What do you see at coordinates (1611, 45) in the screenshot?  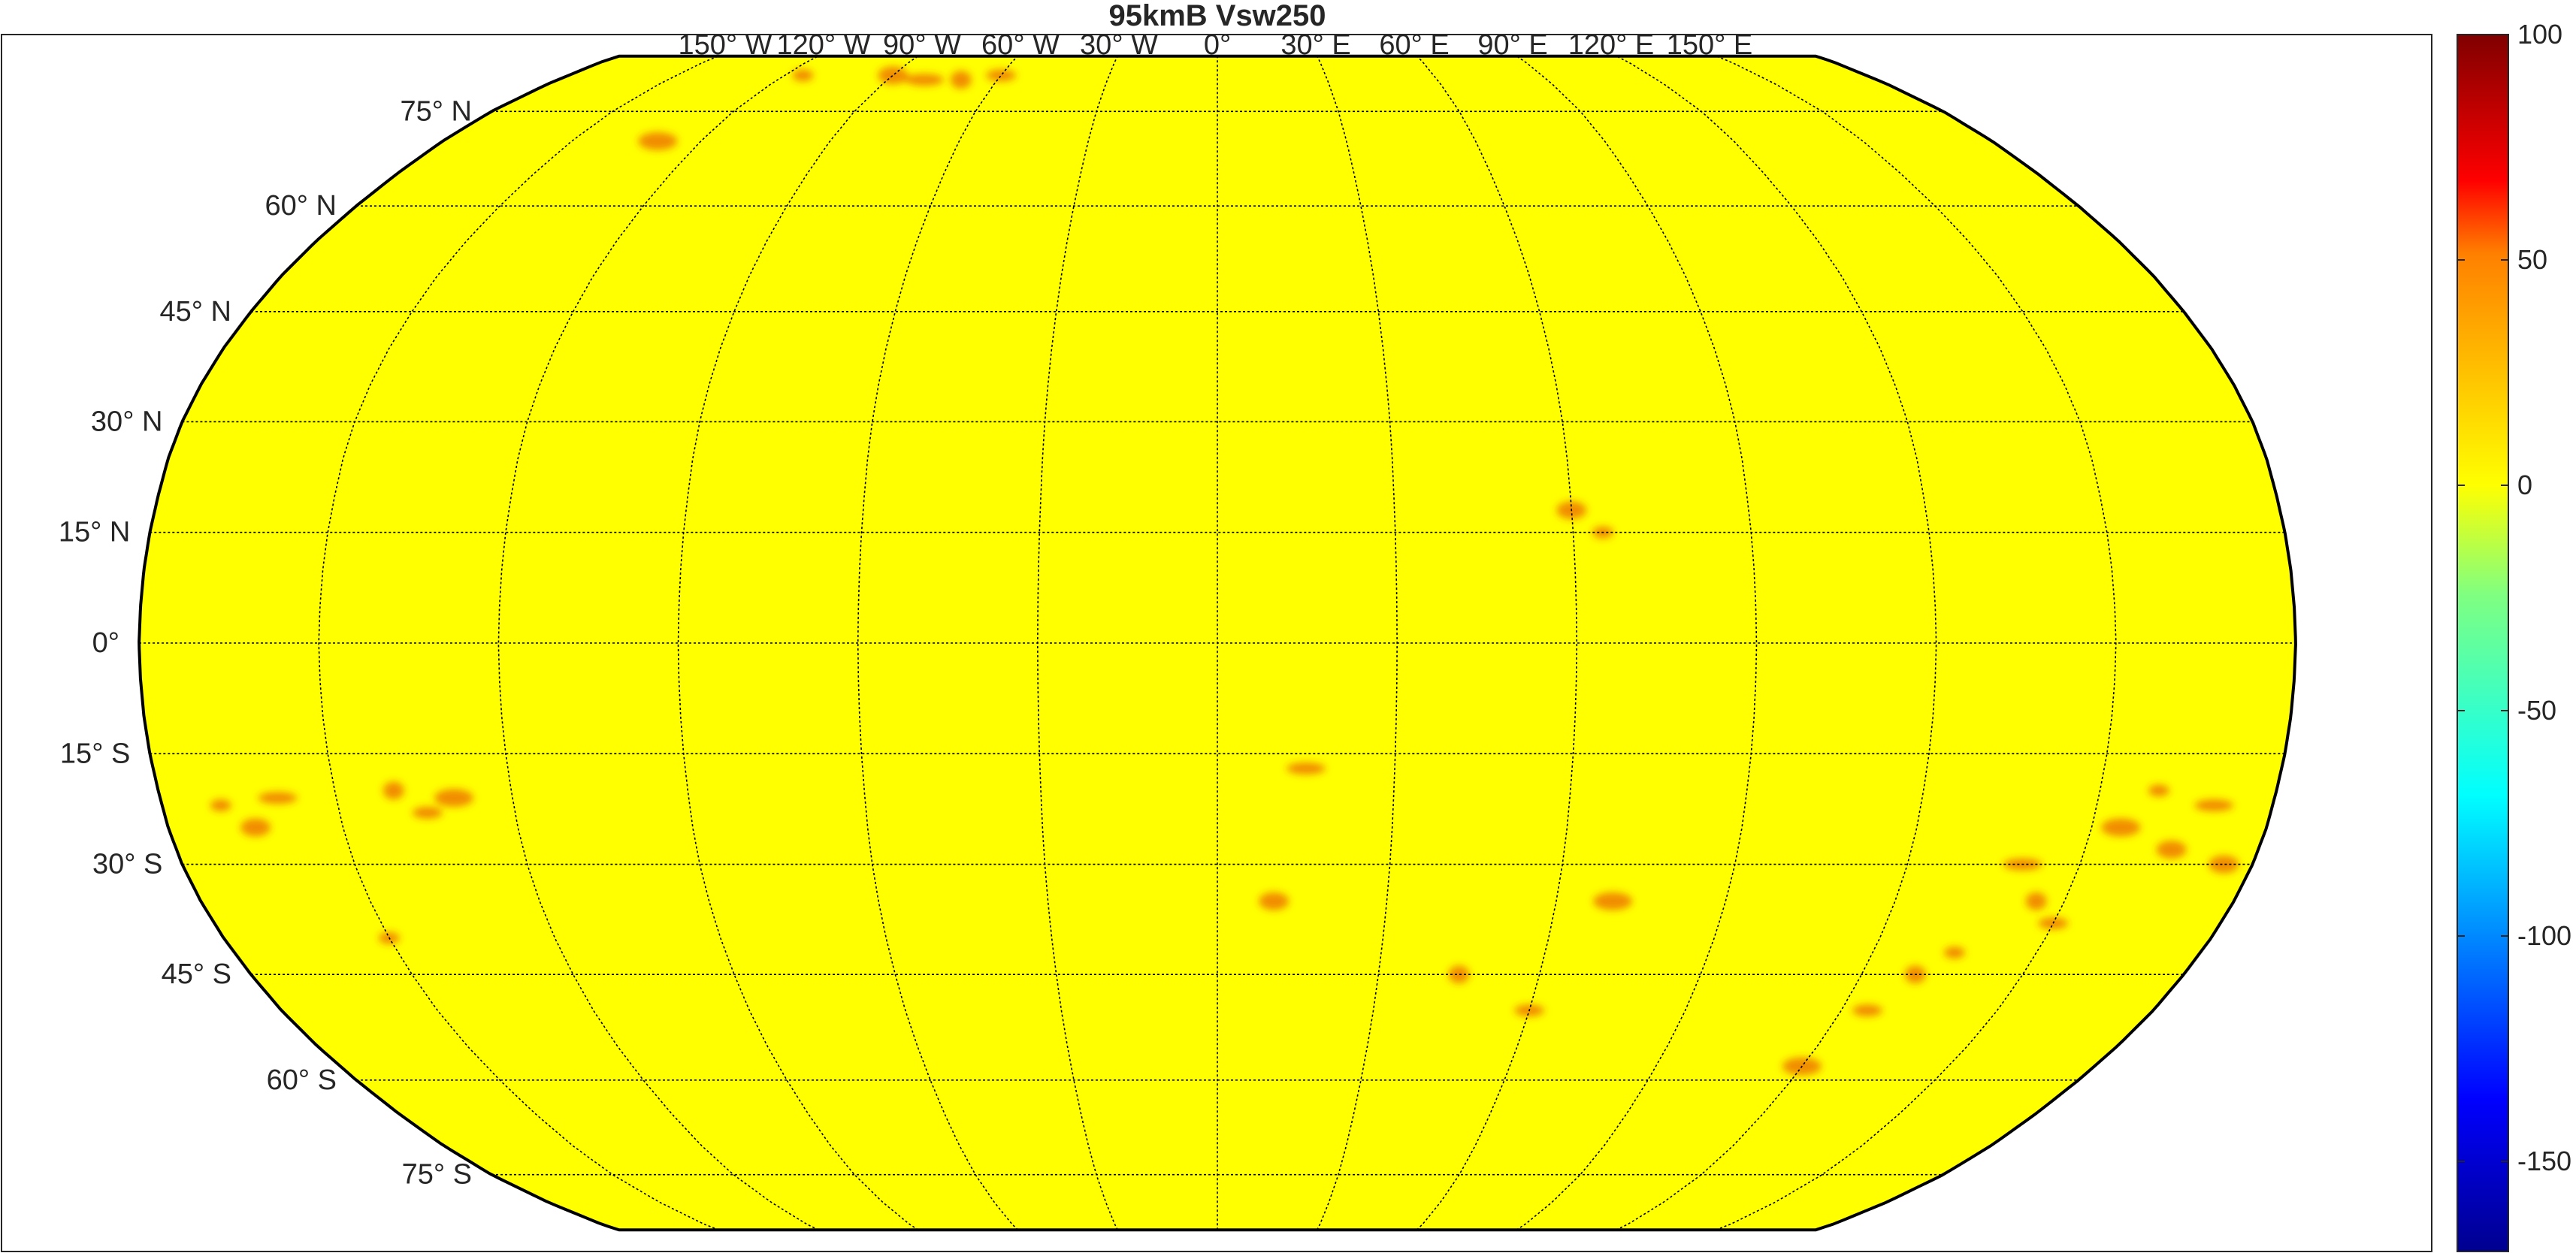 I see `longitude-label: 120° E` at bounding box center [1611, 45].